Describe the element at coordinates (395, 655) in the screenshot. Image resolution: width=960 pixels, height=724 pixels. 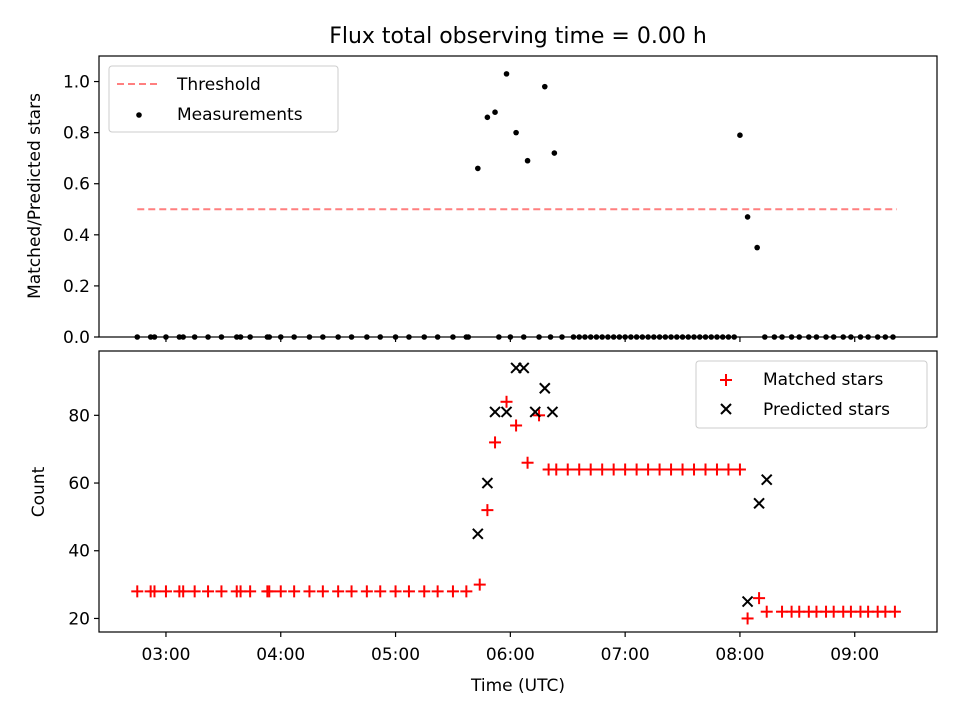
I see `x-tick-label: 05:00` at that location.